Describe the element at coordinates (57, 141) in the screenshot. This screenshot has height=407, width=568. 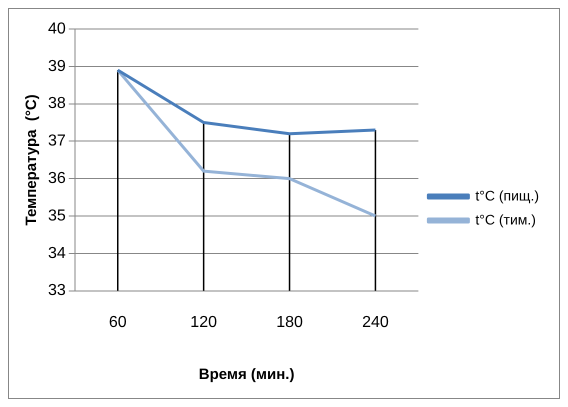
I see `y-tick-label: 37` at that location.